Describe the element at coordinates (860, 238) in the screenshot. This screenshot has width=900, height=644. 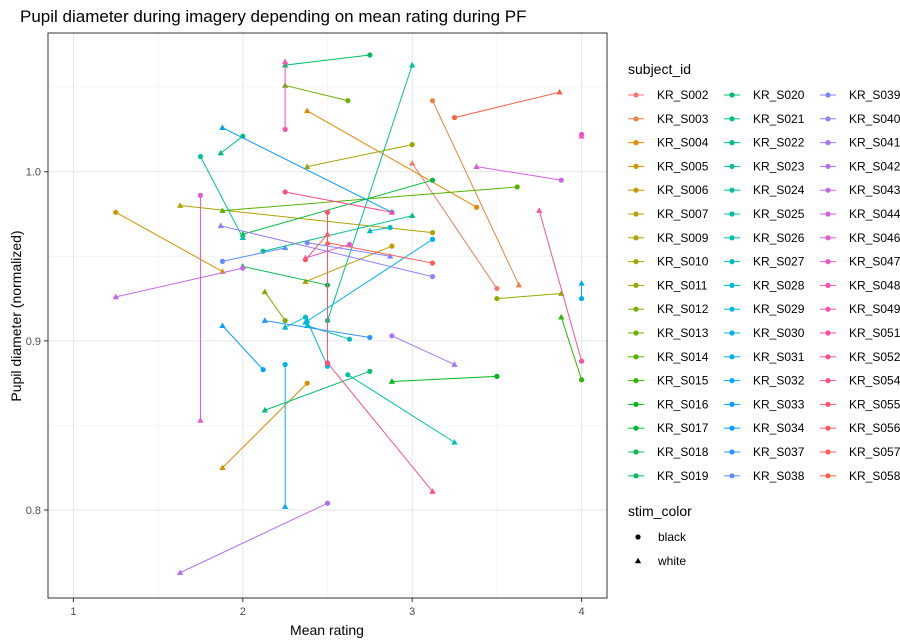
I see `legend-item-kr-s046: KR_S046` at that location.